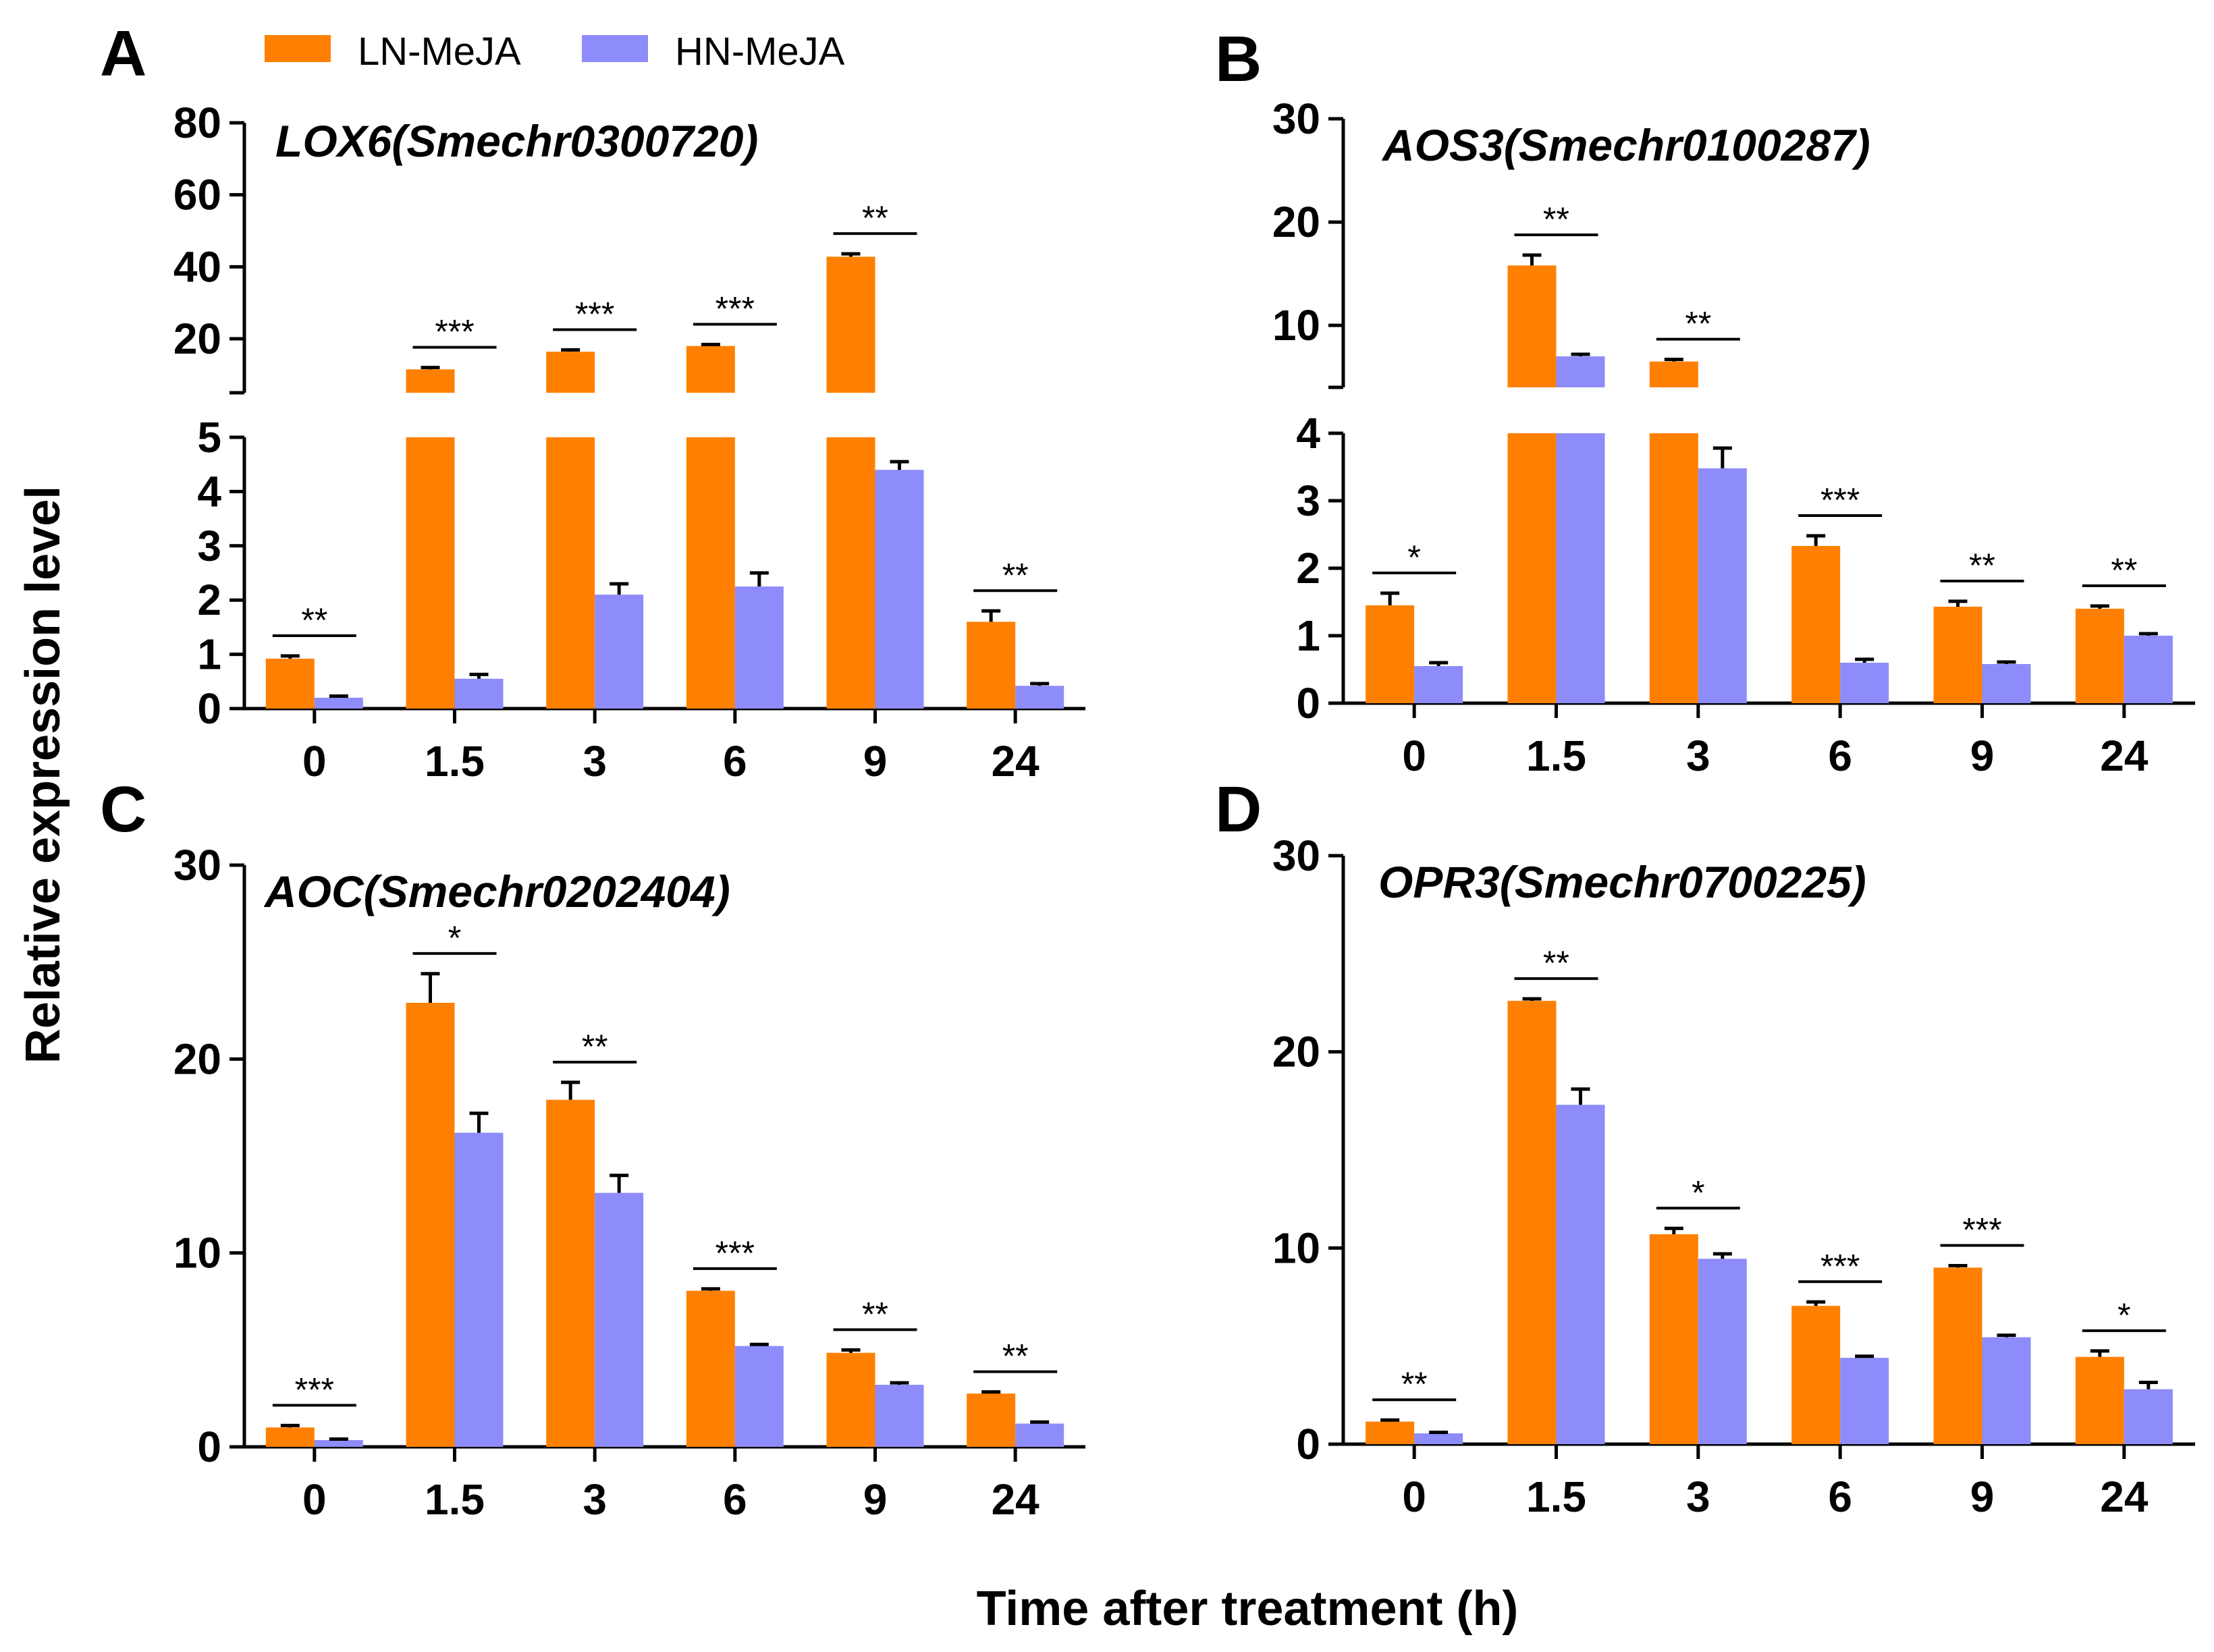 Image resolution: width=2214 pixels, height=1652 pixels. I want to click on panel-d-title: OPR3(Smechr0700225), so click(1622, 882).